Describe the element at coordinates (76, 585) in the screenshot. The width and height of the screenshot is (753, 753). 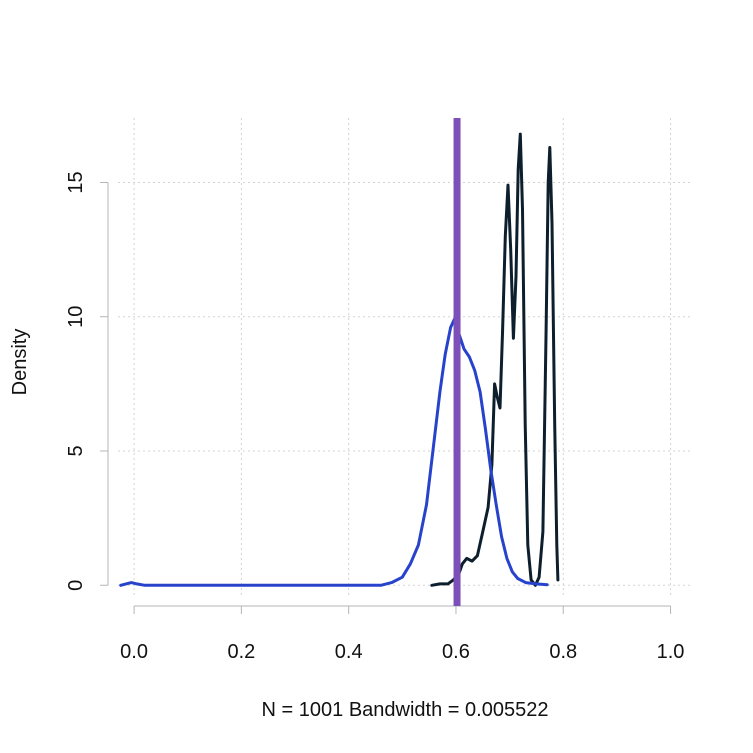
I see `y-tick-label: 0` at that location.